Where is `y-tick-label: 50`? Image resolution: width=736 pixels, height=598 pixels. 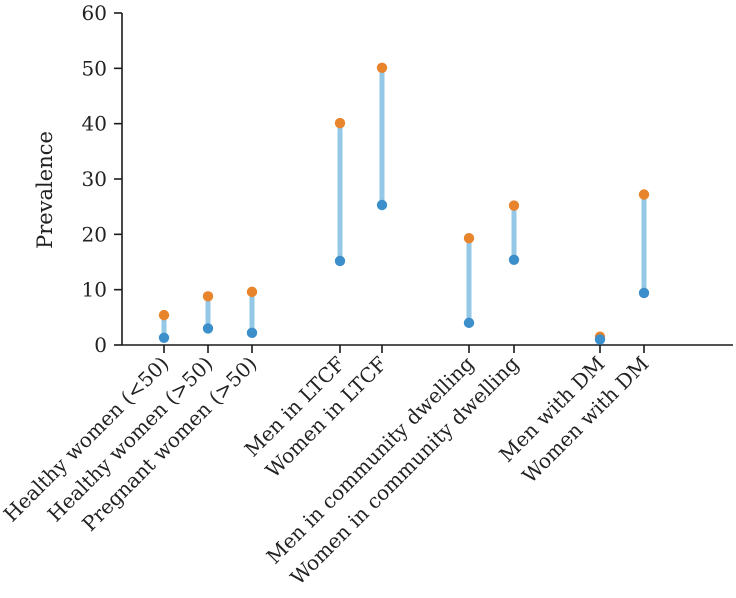
y-tick-label: 50 is located at coordinates (94, 68).